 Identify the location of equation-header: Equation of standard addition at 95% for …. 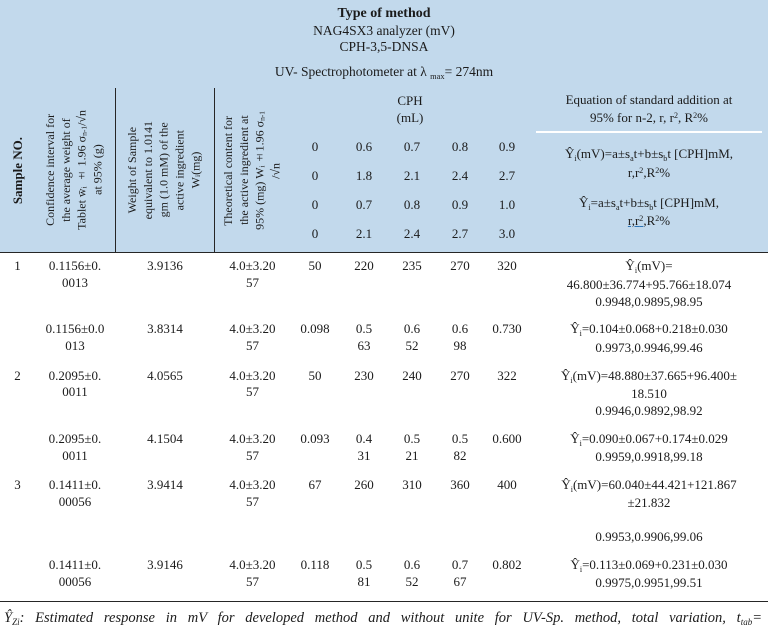
(649, 111).